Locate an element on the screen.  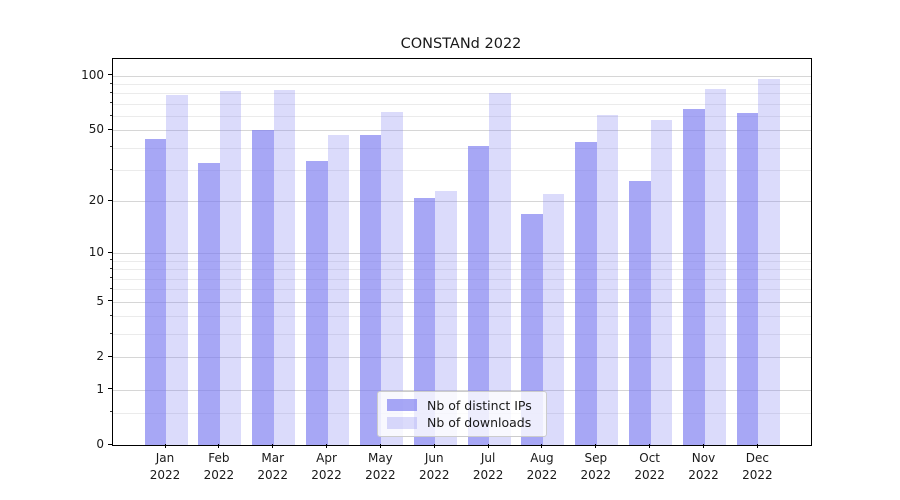
x-tick-label: Sep 2022 is located at coordinates (596, 466).